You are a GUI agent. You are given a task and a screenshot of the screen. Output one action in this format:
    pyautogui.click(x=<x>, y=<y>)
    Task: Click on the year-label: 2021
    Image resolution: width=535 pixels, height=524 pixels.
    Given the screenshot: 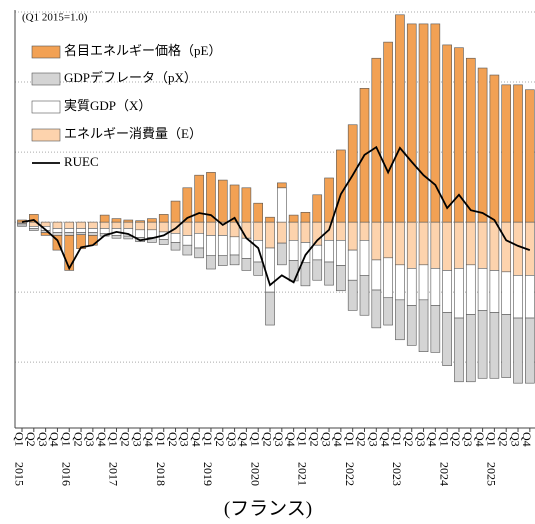 What is the action you would take?
    pyautogui.click(x=303, y=474)
    